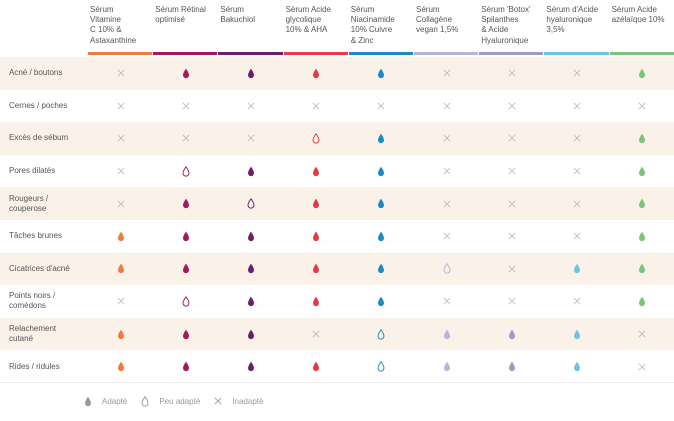 The height and width of the screenshot is (421, 674). I want to click on table-row: Cicatrices d'acné, so click(337, 269).